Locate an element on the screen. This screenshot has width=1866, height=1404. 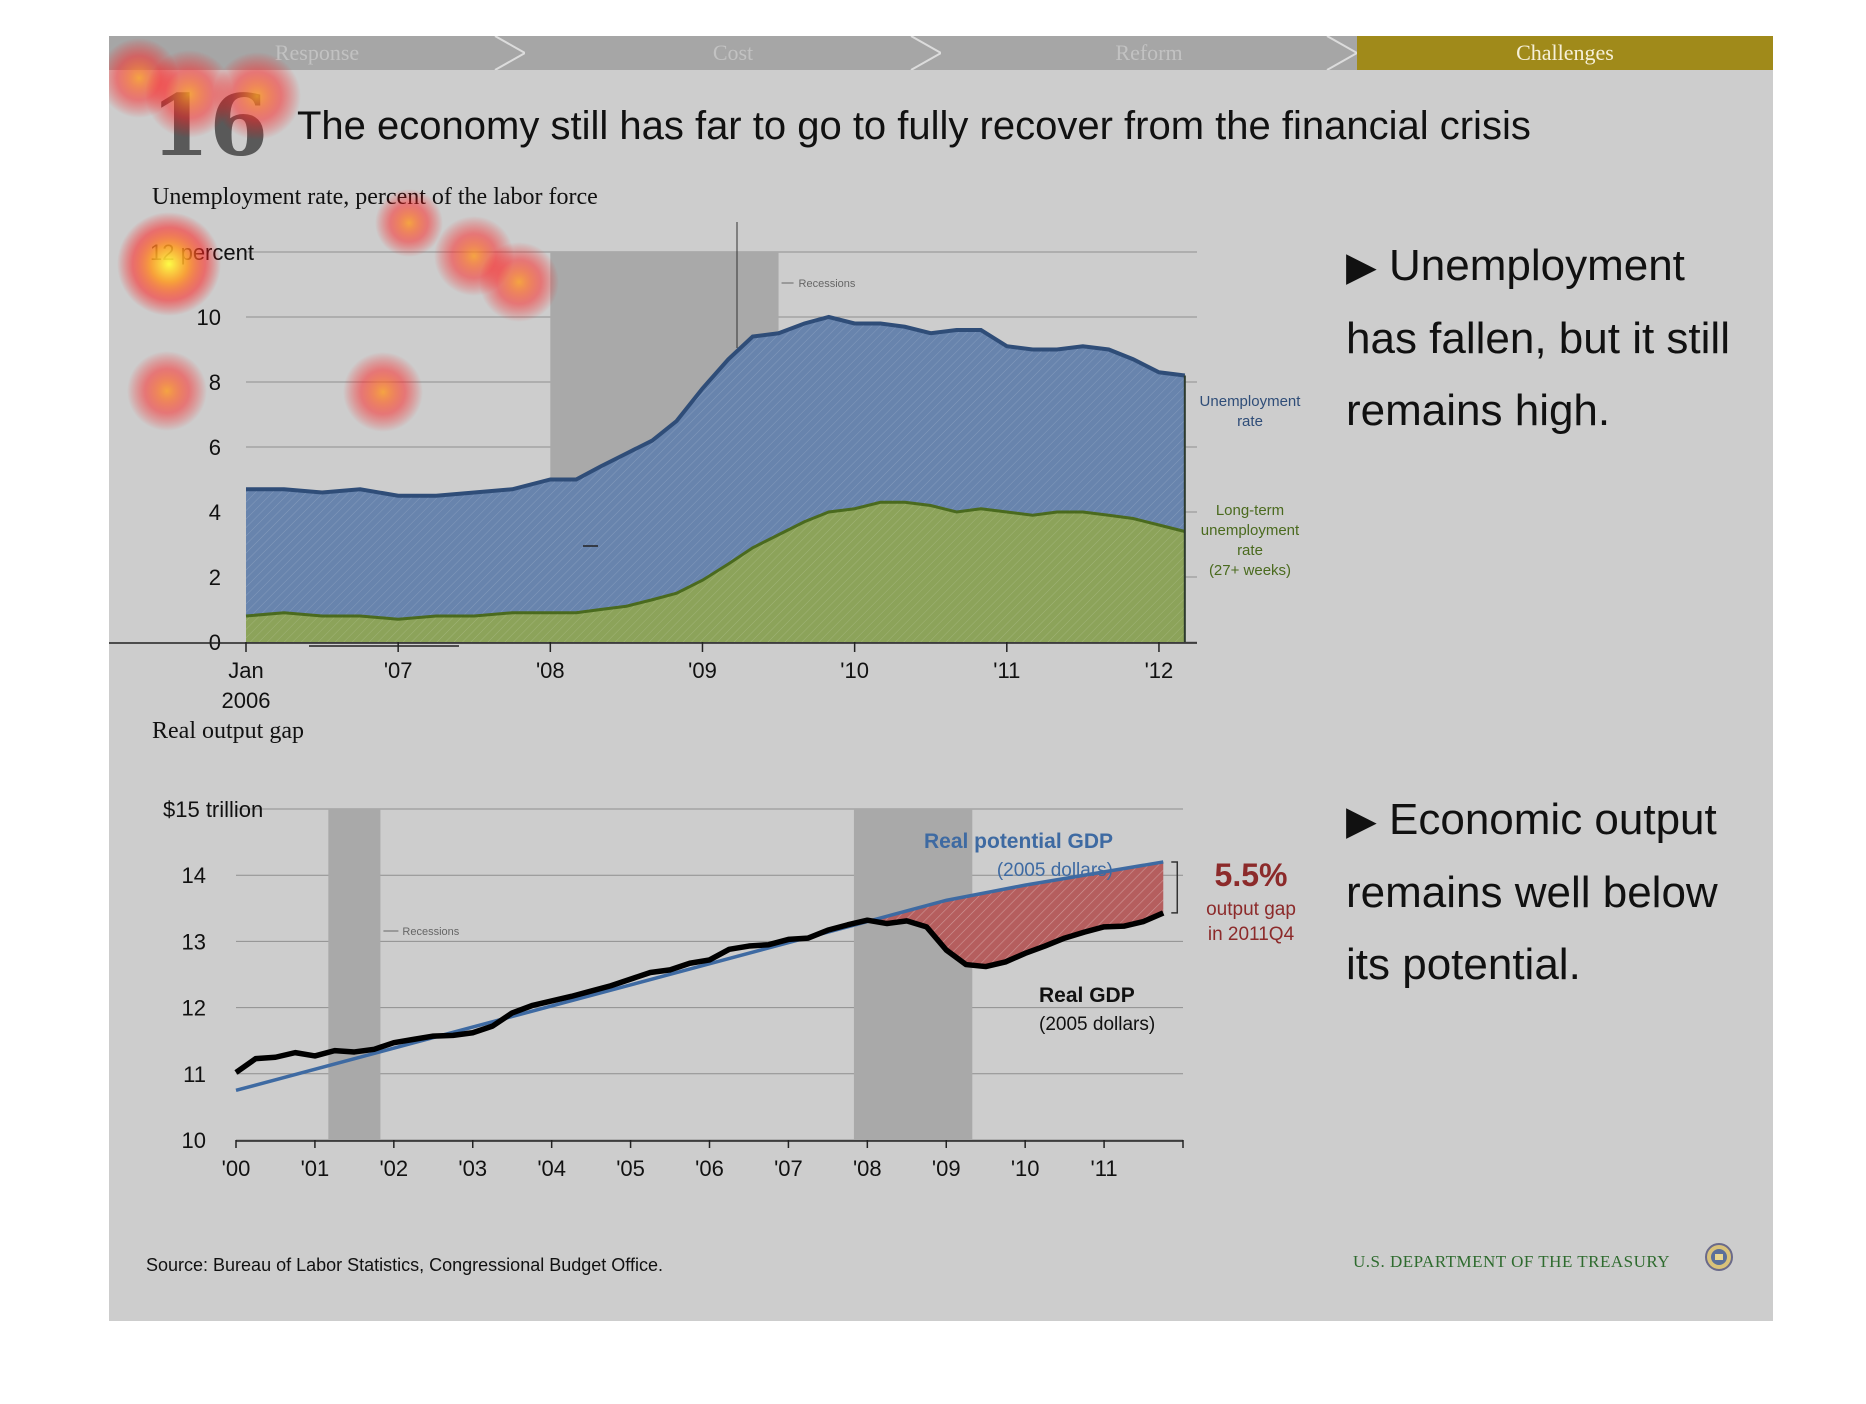
agency-name: U.S. DEPARTMENT OF THE TREASURY is located at coordinates (1512, 1261).